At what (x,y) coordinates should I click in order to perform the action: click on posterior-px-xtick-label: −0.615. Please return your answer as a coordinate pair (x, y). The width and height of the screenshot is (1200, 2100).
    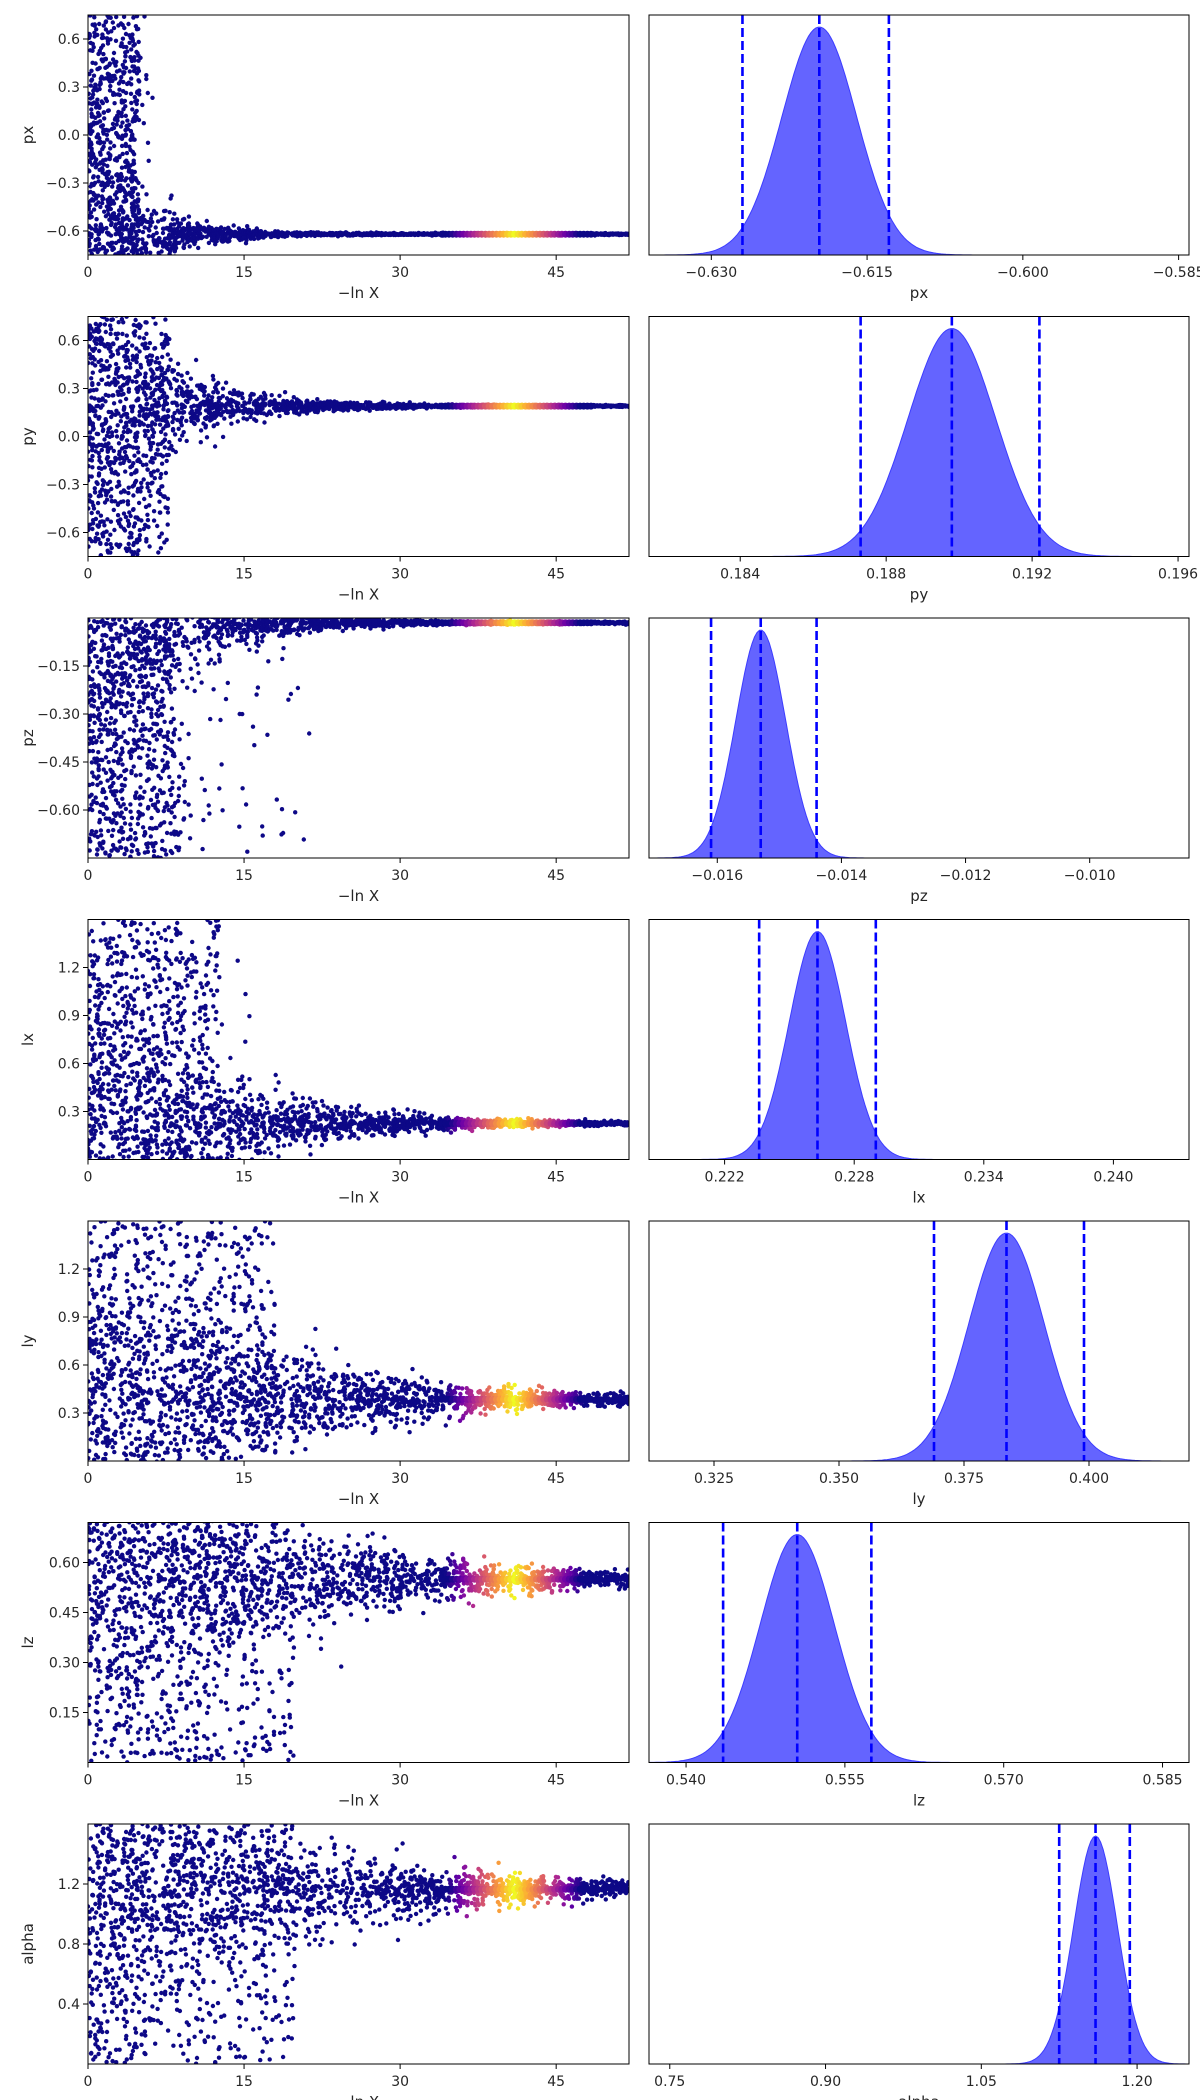
    Looking at the image, I should click on (867, 273).